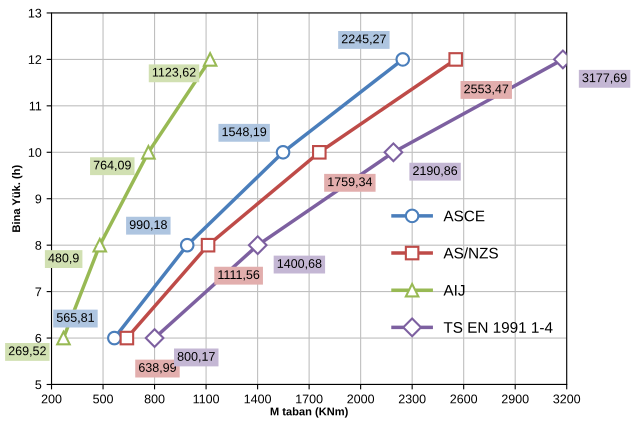 Image resolution: width=644 pixels, height=432 pixels. I want to click on y-tick-label: 9, so click(38, 199).